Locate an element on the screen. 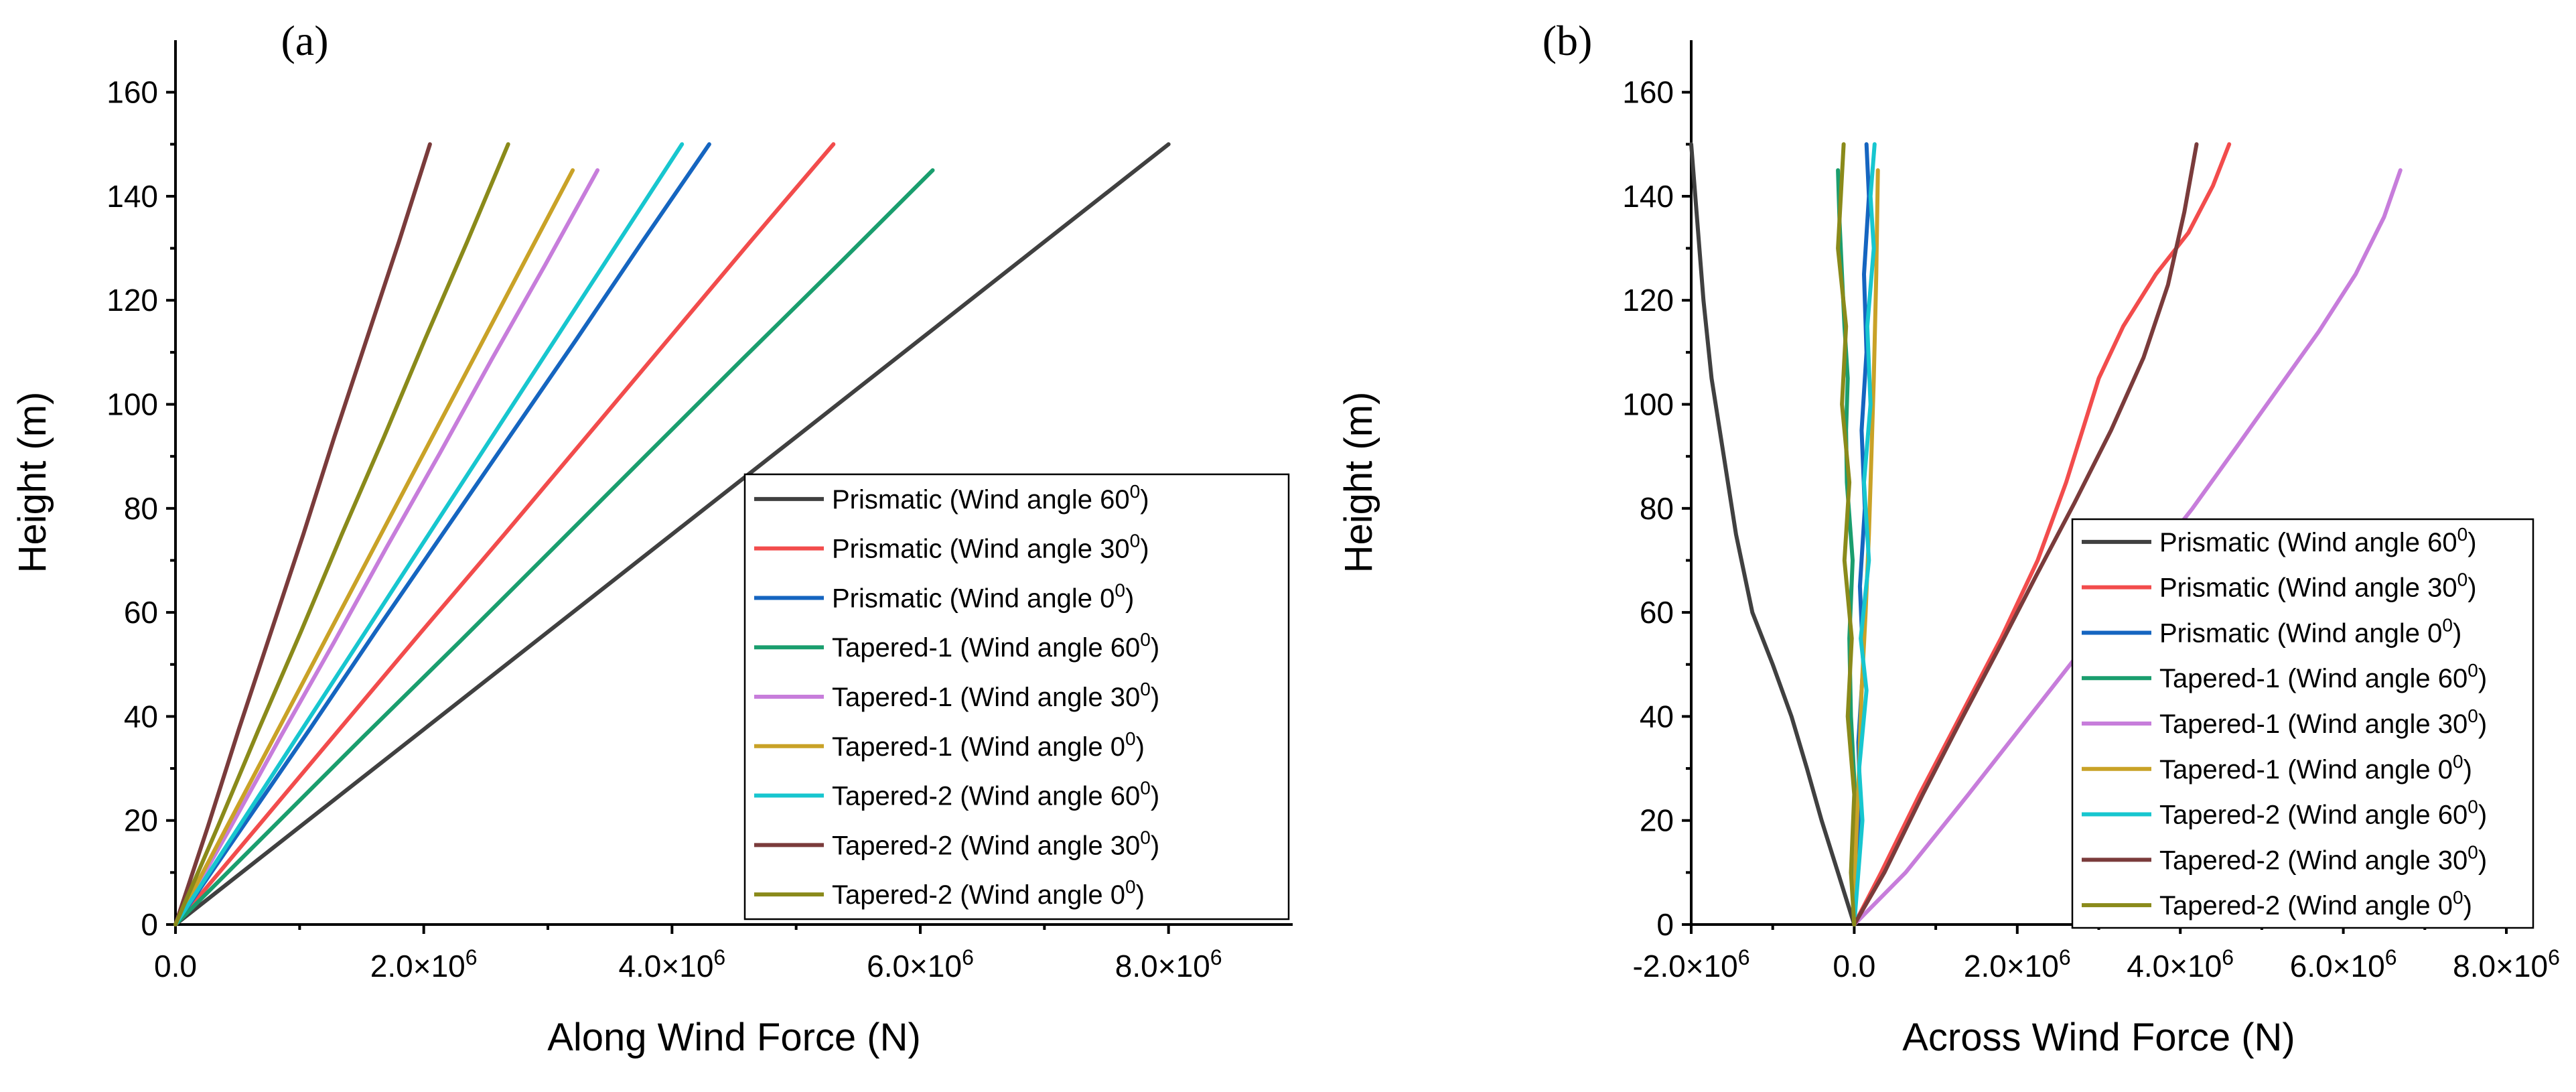  x-axis-label: Along Wind Force (N) is located at coordinates (734, 1037).